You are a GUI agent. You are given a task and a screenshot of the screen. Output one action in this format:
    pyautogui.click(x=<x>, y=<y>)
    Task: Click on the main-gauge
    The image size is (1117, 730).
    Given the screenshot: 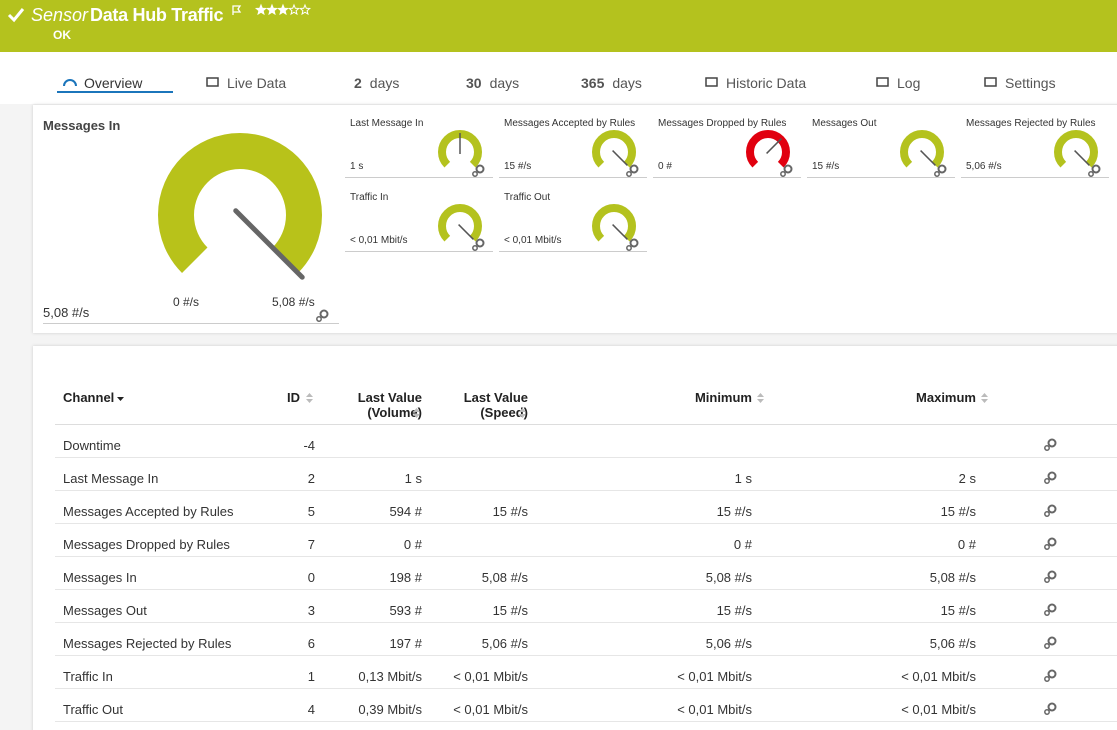 What is the action you would take?
    pyautogui.click(x=240, y=206)
    